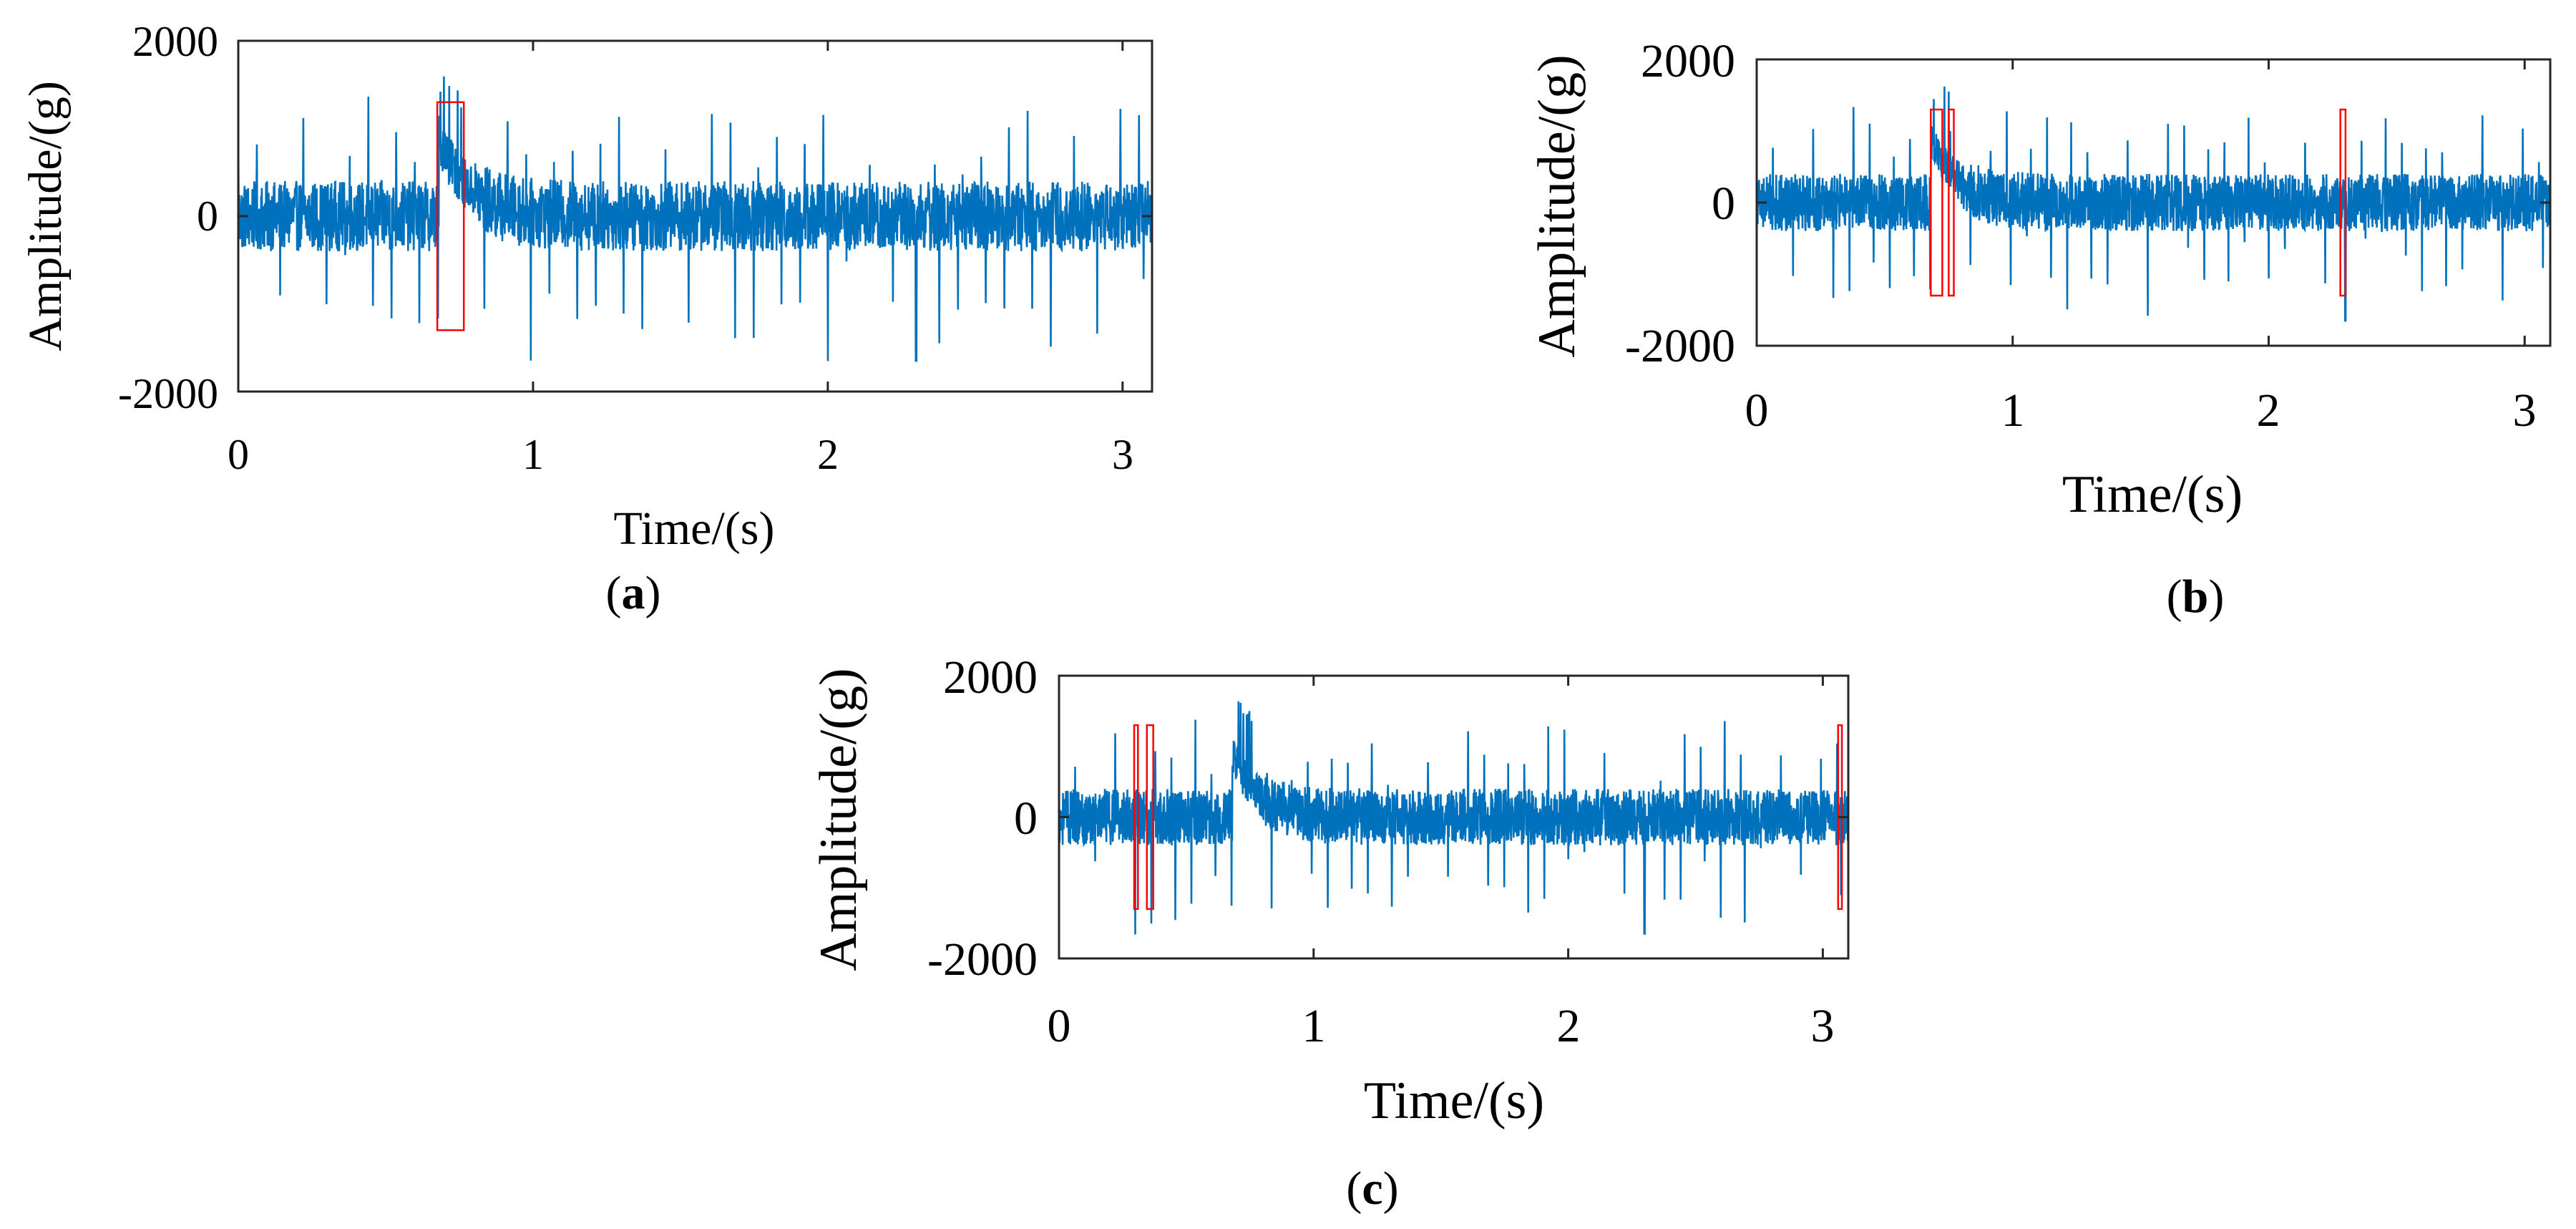 This screenshot has height=1229, width=2576. I want to click on signal-group-b, so click(2153, 204).